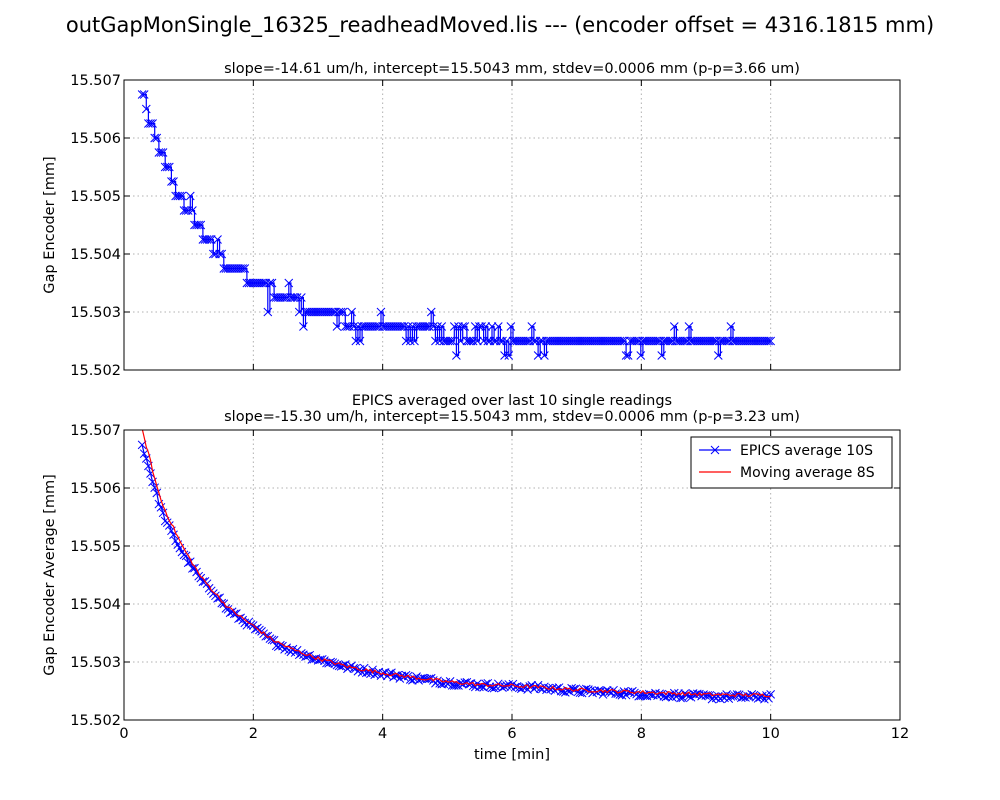 The image size is (1000, 800). I want to click on x-tick-label: 10, so click(770, 734).